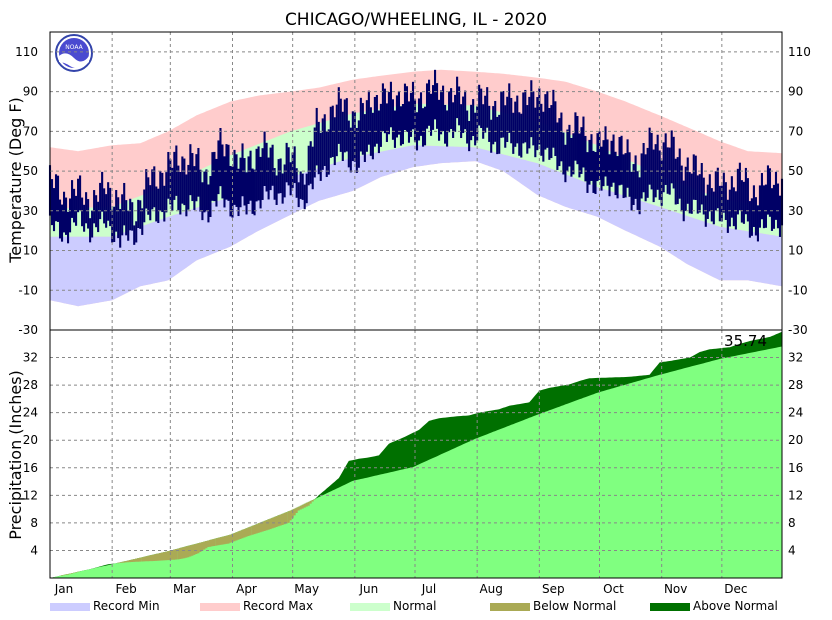 This screenshot has width=832, height=620. What do you see at coordinates (675, 589) in the screenshot?
I see `month-tick-label: Nov` at bounding box center [675, 589].